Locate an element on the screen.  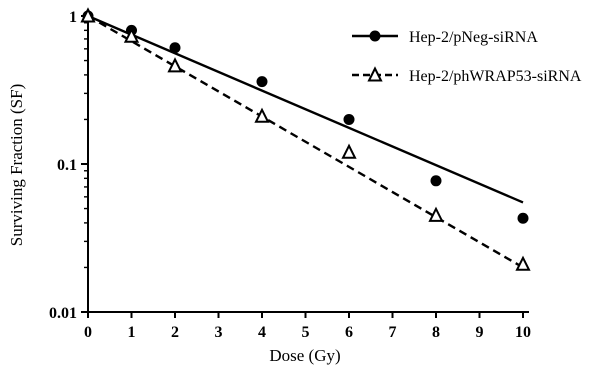
x-tick-label: 7 is located at coordinates (393, 332).